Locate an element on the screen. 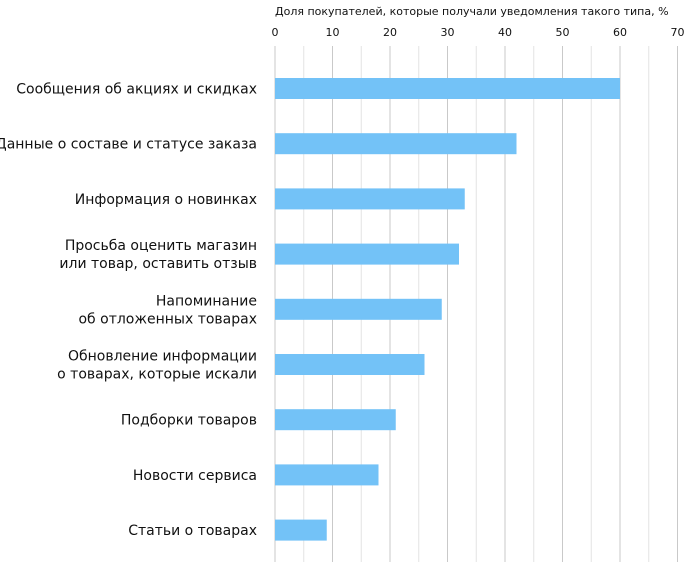 The image size is (700, 562). category-label: Сообщения об акциях и скидках is located at coordinates (136, 90).